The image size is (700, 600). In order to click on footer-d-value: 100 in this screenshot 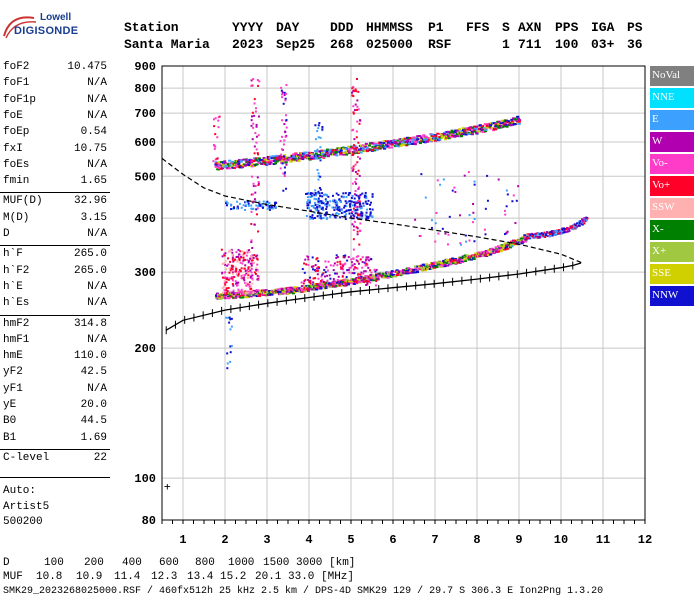, I will do `click(54, 563)`.